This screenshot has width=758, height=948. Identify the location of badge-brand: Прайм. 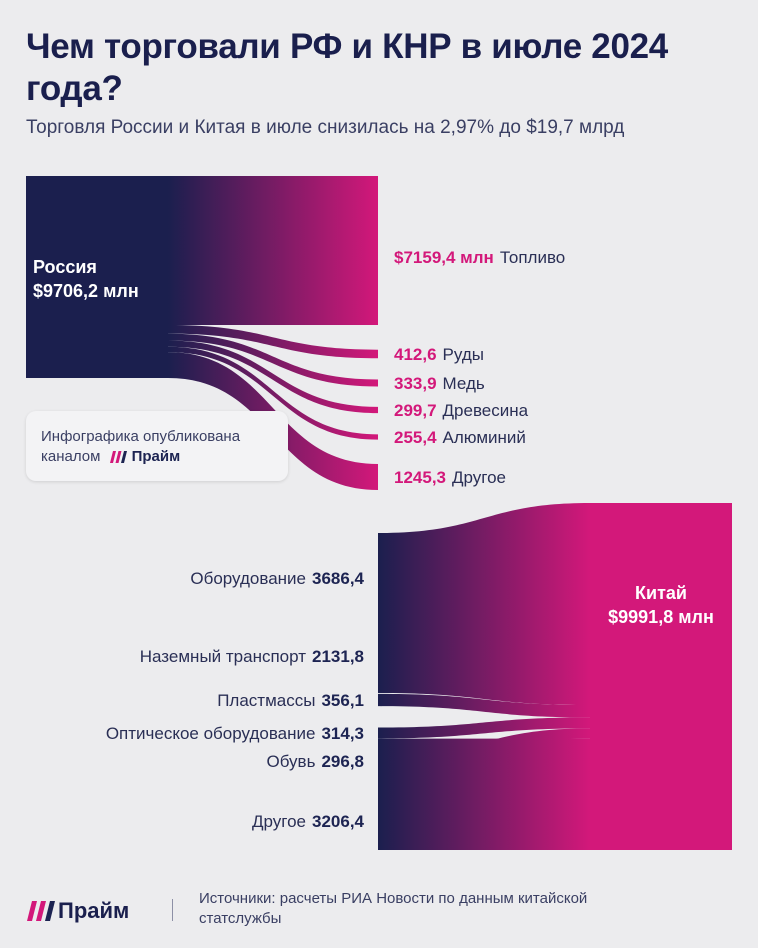
(156, 456).